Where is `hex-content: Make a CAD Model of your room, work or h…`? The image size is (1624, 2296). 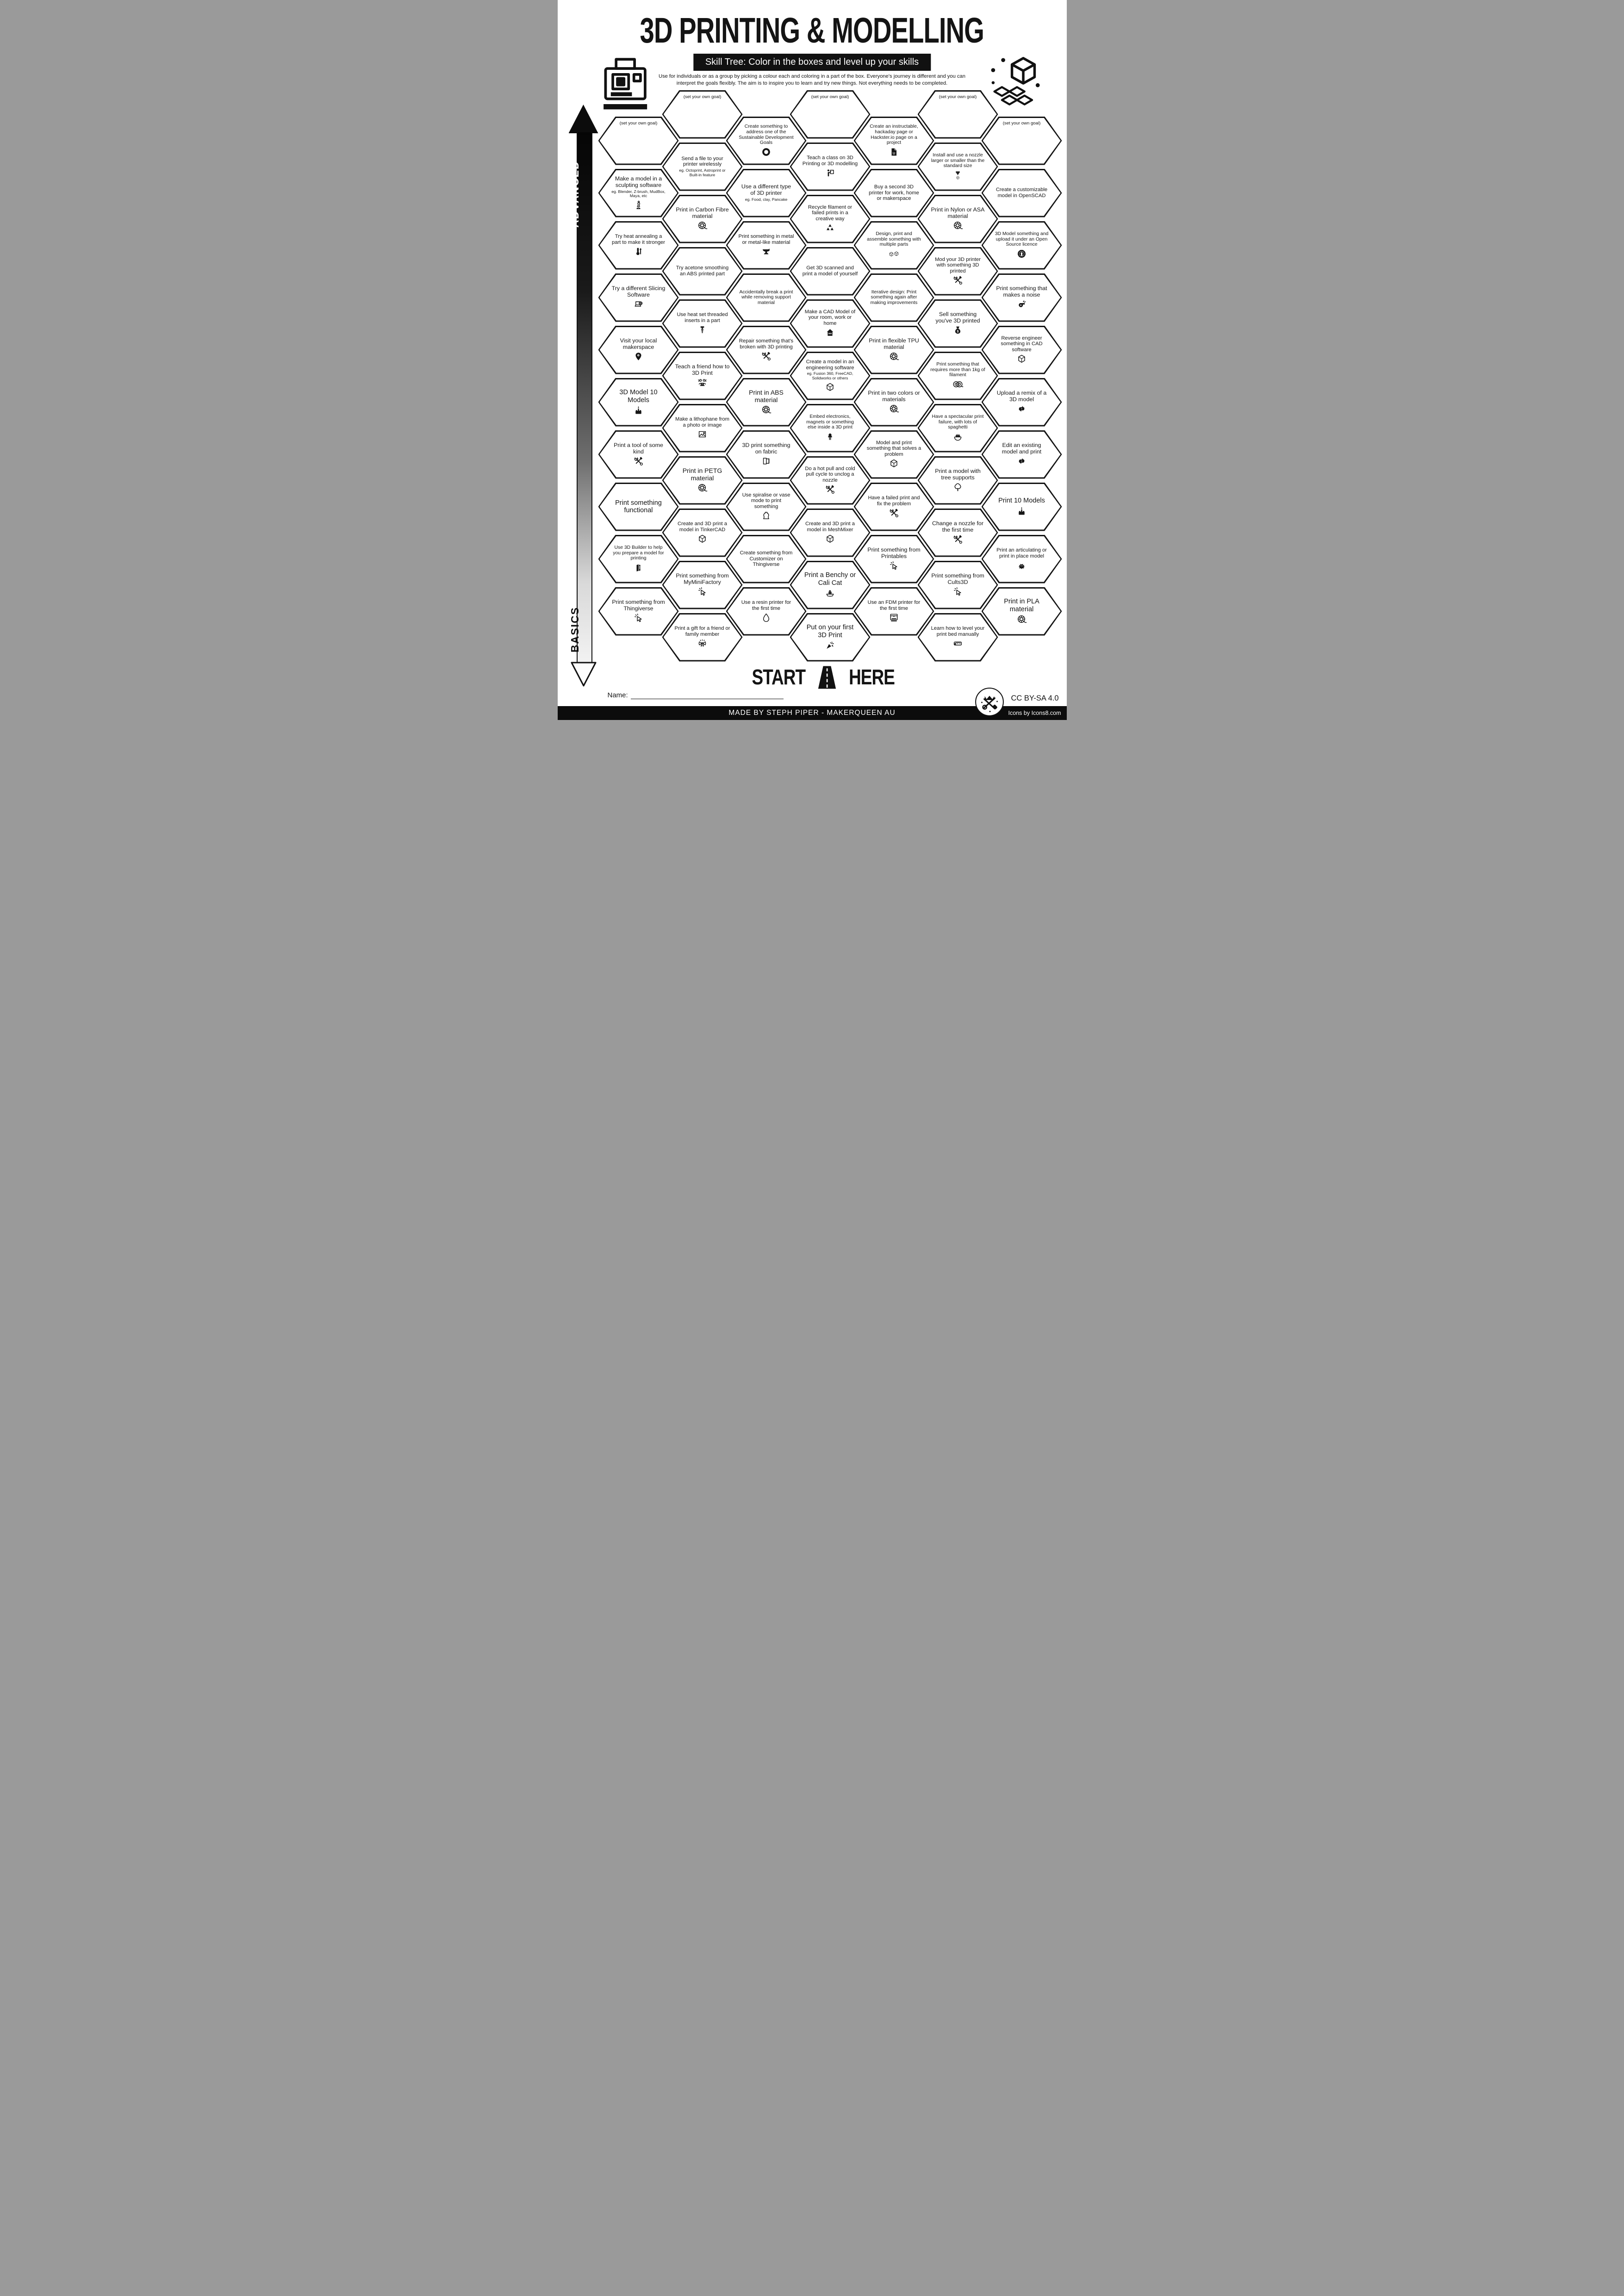
hex-content: Make a CAD Model of your room, work or h… is located at coordinates (830, 323).